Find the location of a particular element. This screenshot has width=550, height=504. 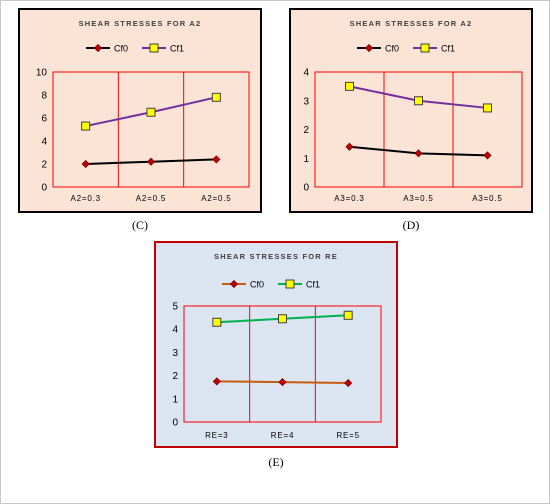

caption-e: (E) is located at coordinates (276, 462).